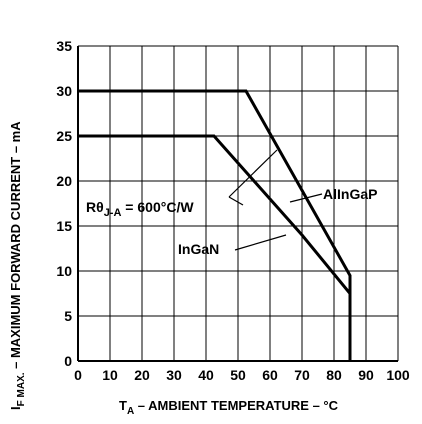  Describe the element at coordinates (306, 198) in the screenshot. I see `leader-alingap` at that location.